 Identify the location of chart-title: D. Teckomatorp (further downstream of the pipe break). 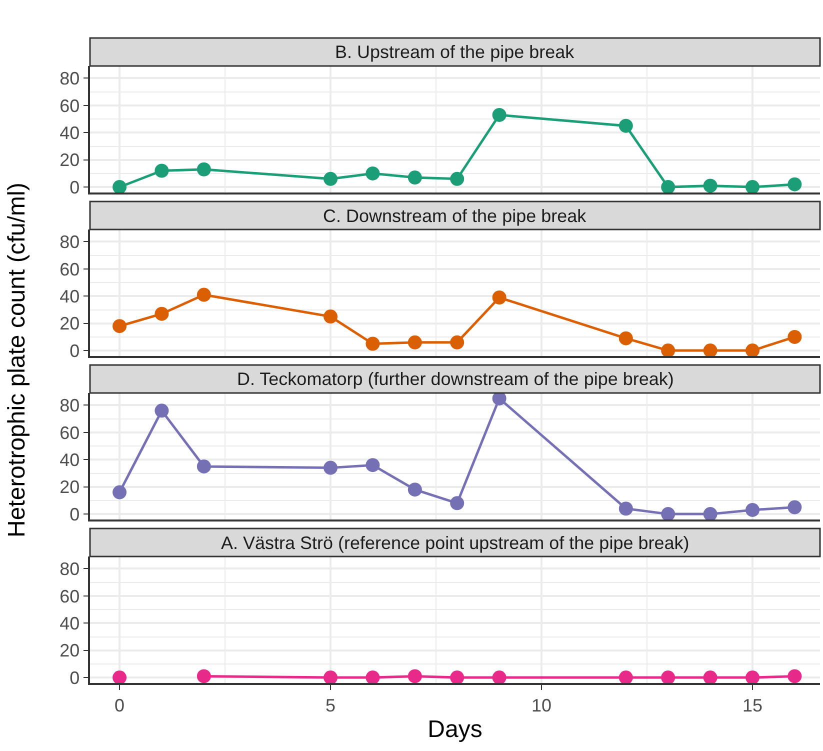
(455, 379).